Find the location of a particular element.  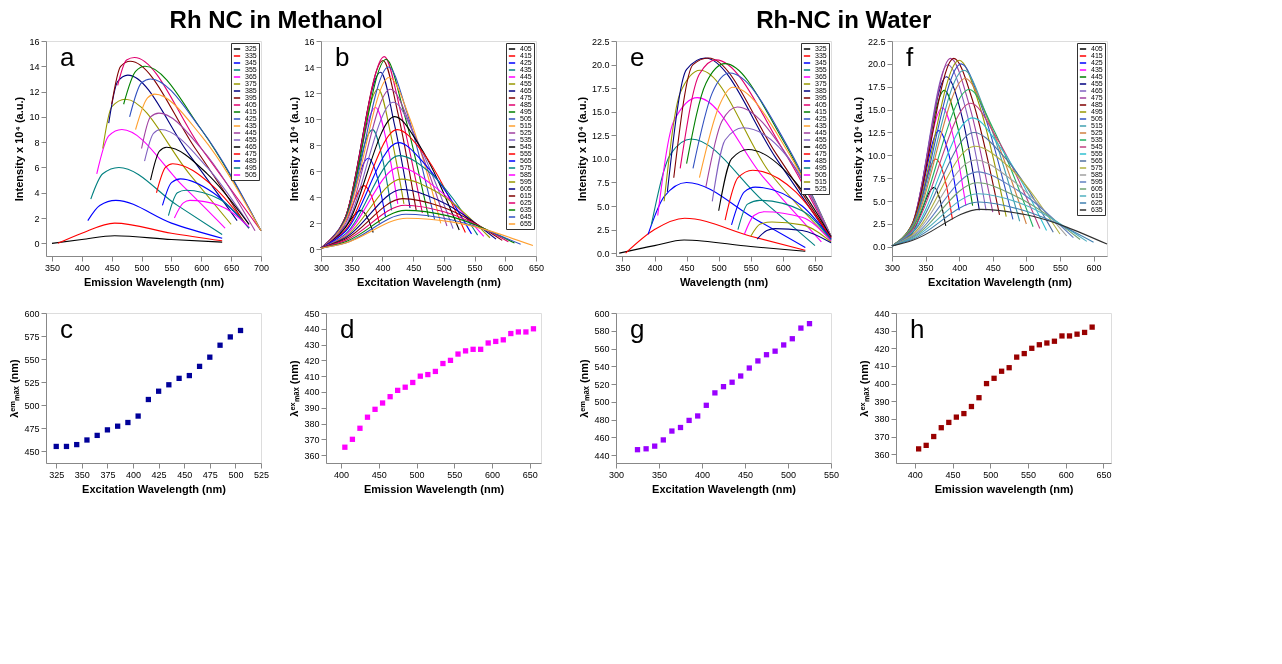

y-tick-label: 600 is located at coordinates (602, 313).